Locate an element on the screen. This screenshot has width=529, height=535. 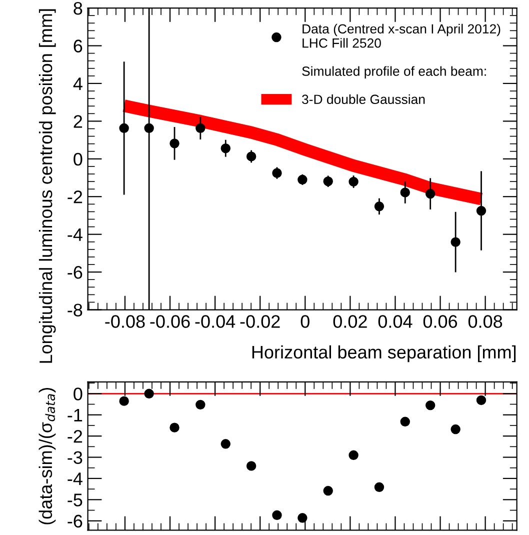
y-axis-title: Longitudinal luminous centroid position [mm] is located at coordinates (47, 186).